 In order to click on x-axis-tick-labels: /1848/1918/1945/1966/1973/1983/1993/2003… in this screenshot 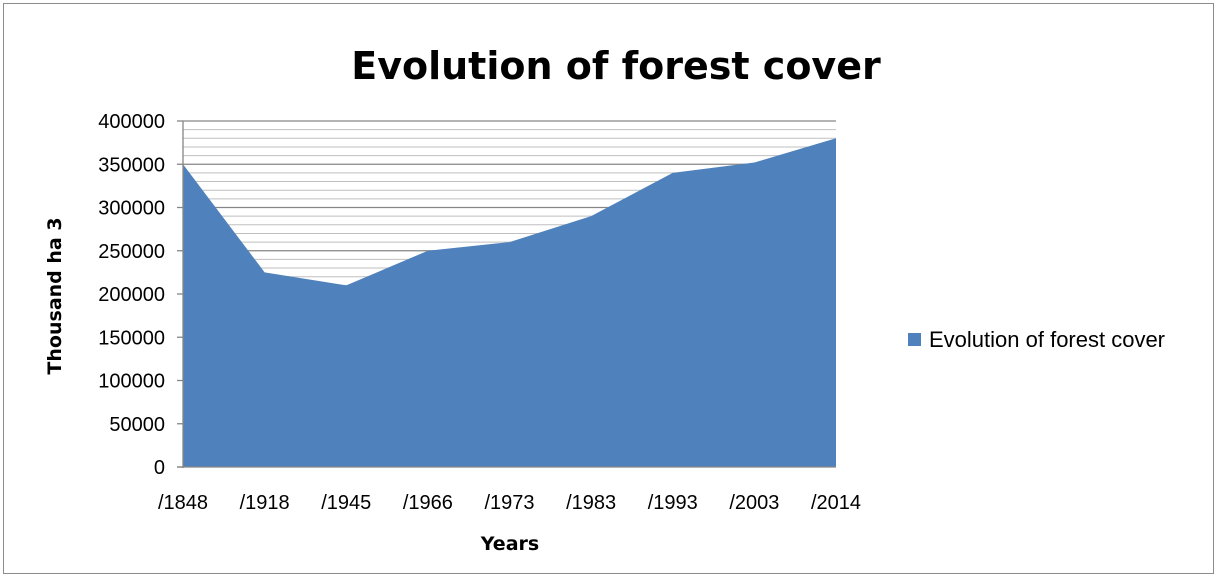, I will do `click(509, 503)`.